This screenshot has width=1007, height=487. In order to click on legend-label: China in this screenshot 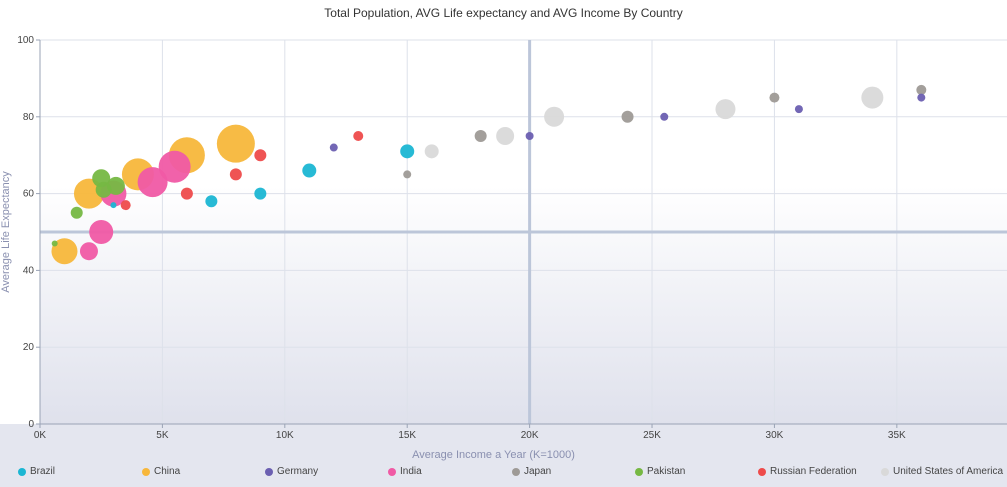, I will do `click(167, 471)`.